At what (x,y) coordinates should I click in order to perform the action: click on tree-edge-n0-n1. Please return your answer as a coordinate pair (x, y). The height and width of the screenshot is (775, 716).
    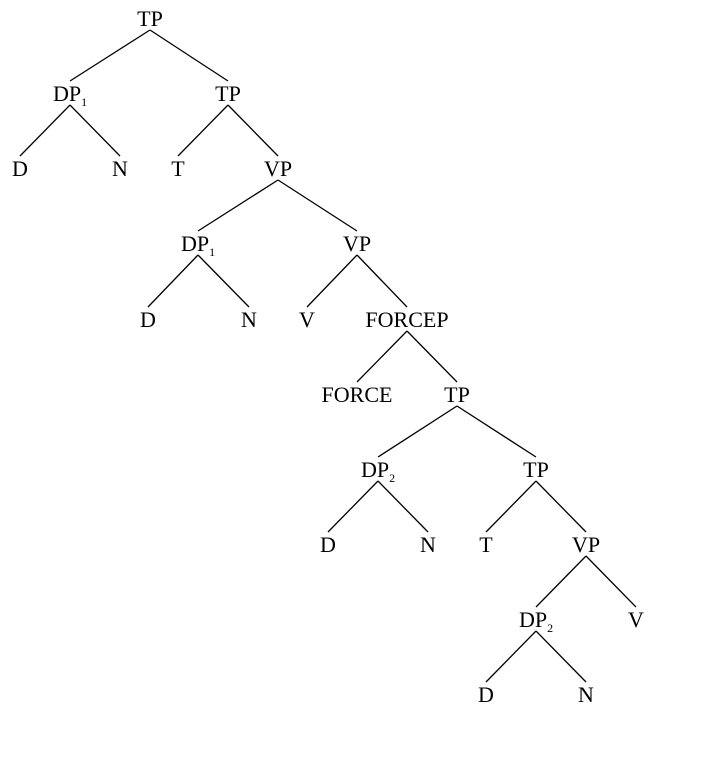
    Looking at the image, I should click on (110, 55).